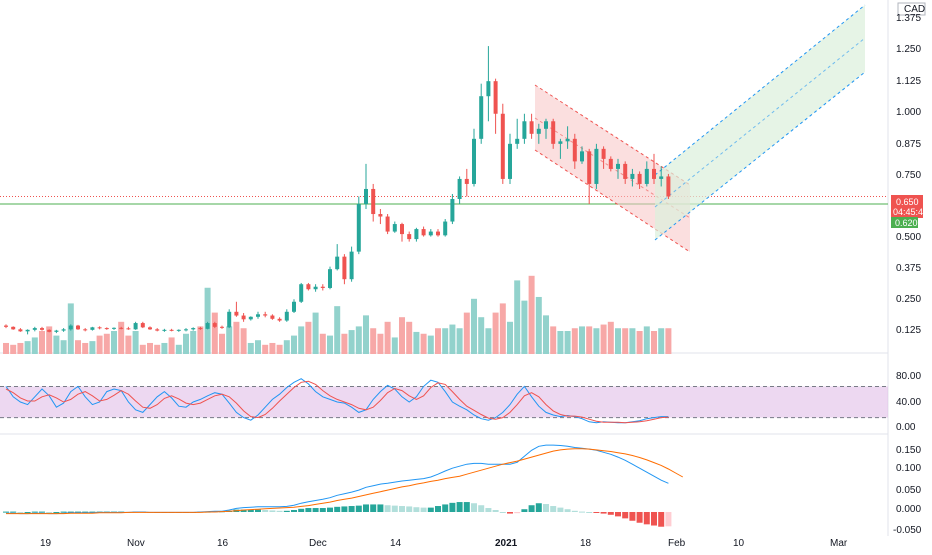 The height and width of the screenshot is (555, 932). I want to click on stoch-d-line, so click(337, 402).